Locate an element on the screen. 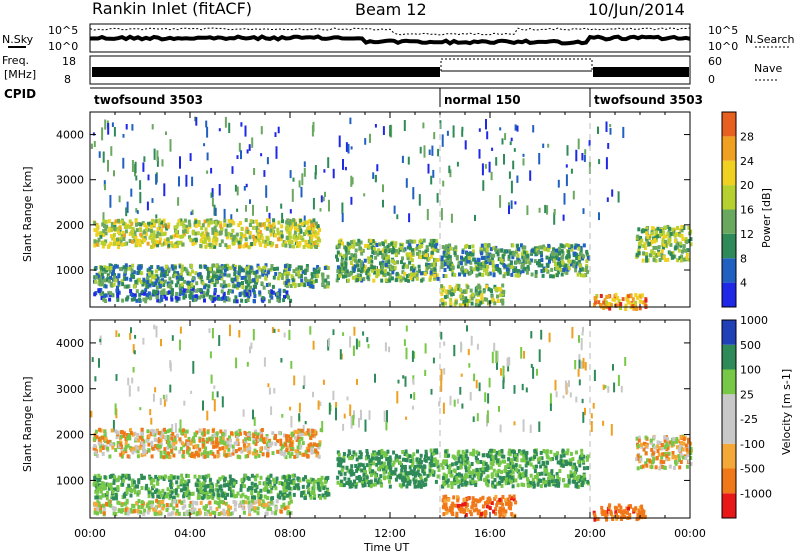 Image resolution: width=800 pixels, height=554 pixels. colorbar-segment is located at coordinates (729, 294).